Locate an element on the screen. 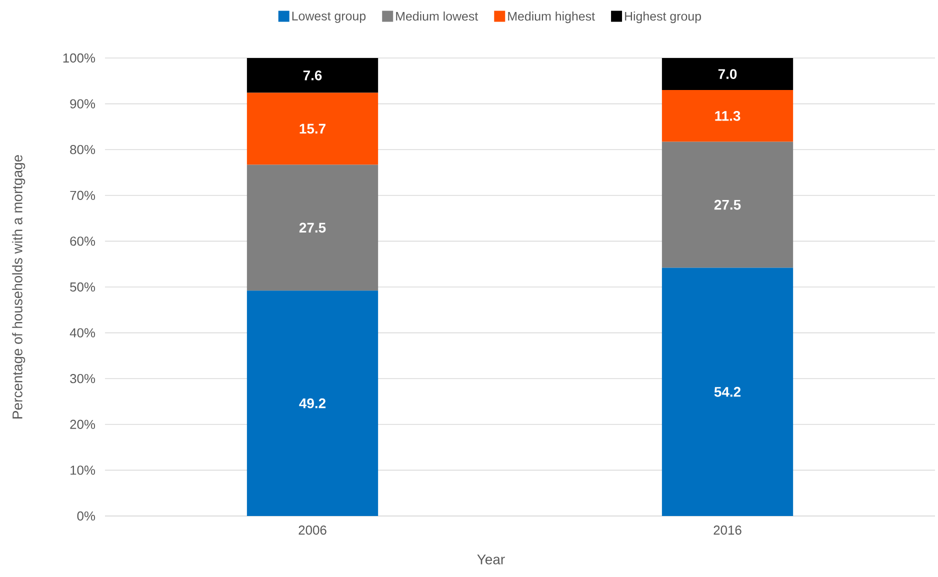  y-tick-label: 80% is located at coordinates (83, 149).